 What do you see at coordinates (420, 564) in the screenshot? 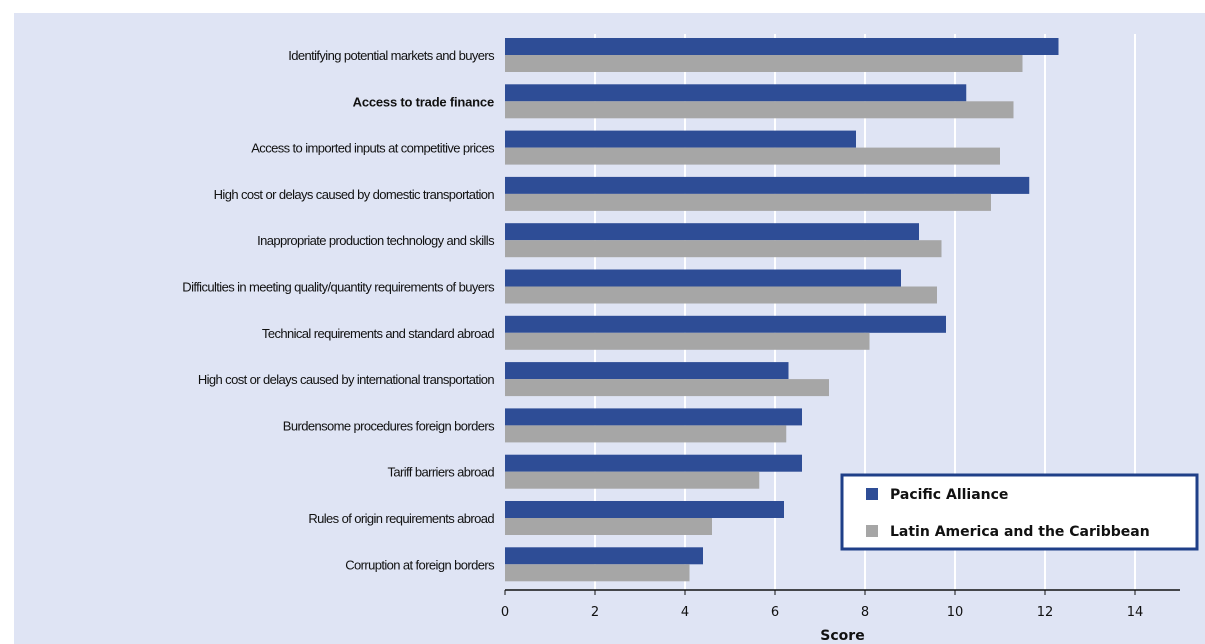
I see `category-label: Corruption at foreign borders` at bounding box center [420, 564].